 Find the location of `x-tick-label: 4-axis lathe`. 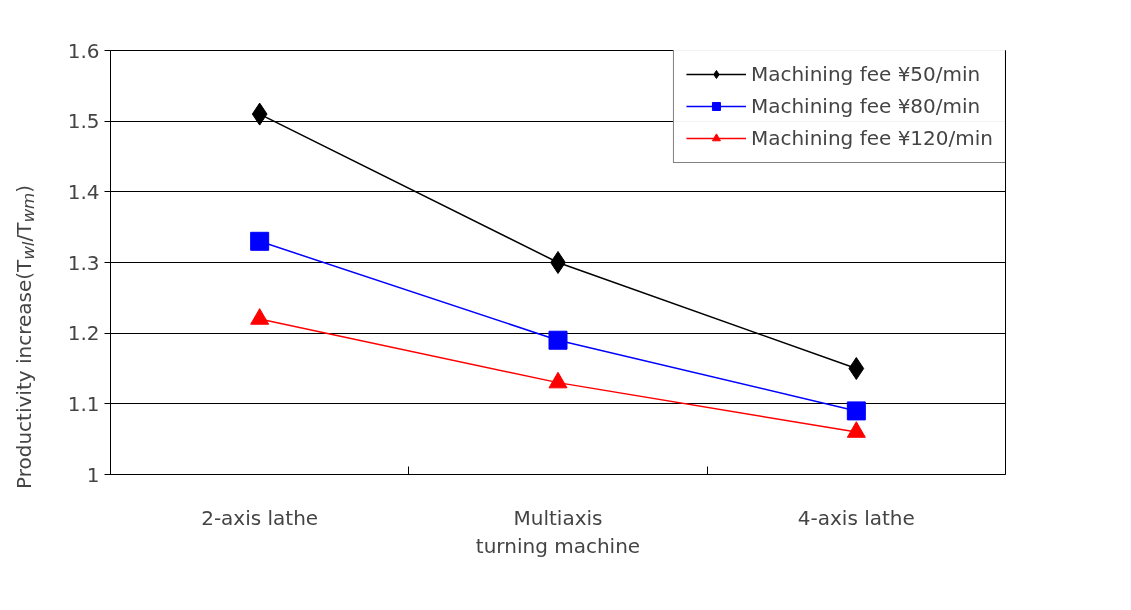

x-tick-label: 4-axis lathe is located at coordinates (856, 517).